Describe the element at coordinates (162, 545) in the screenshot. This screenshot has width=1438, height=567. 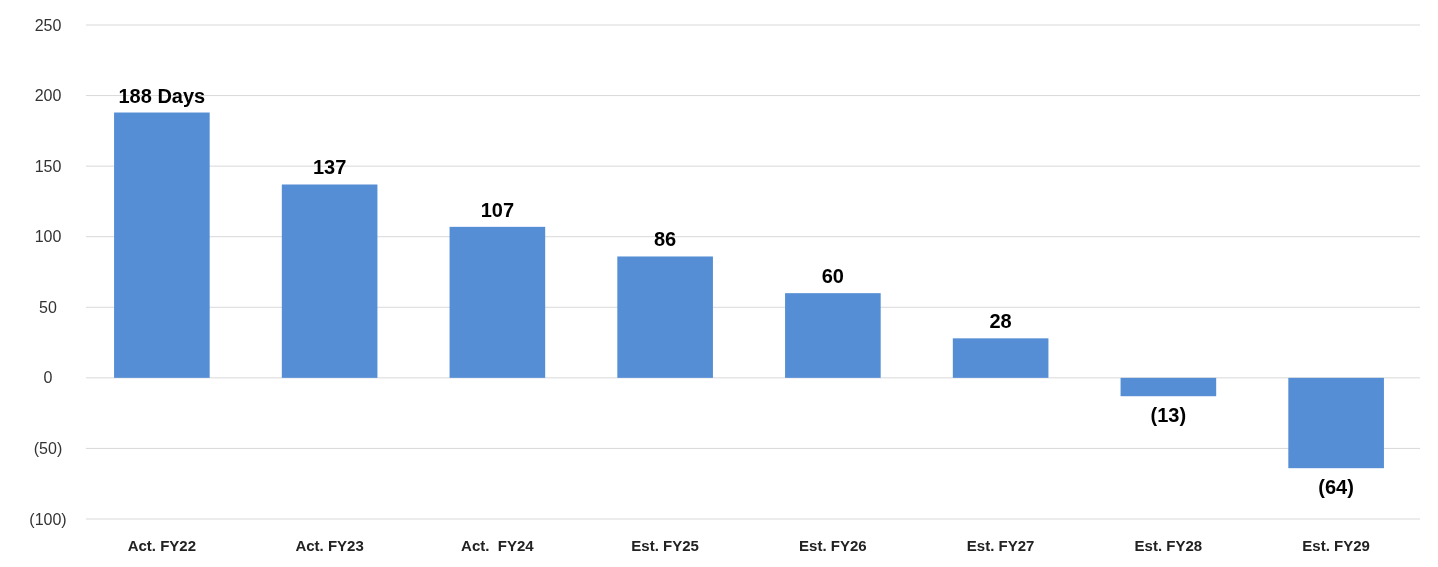
I see `x-tick-label: Act. FY22` at that location.